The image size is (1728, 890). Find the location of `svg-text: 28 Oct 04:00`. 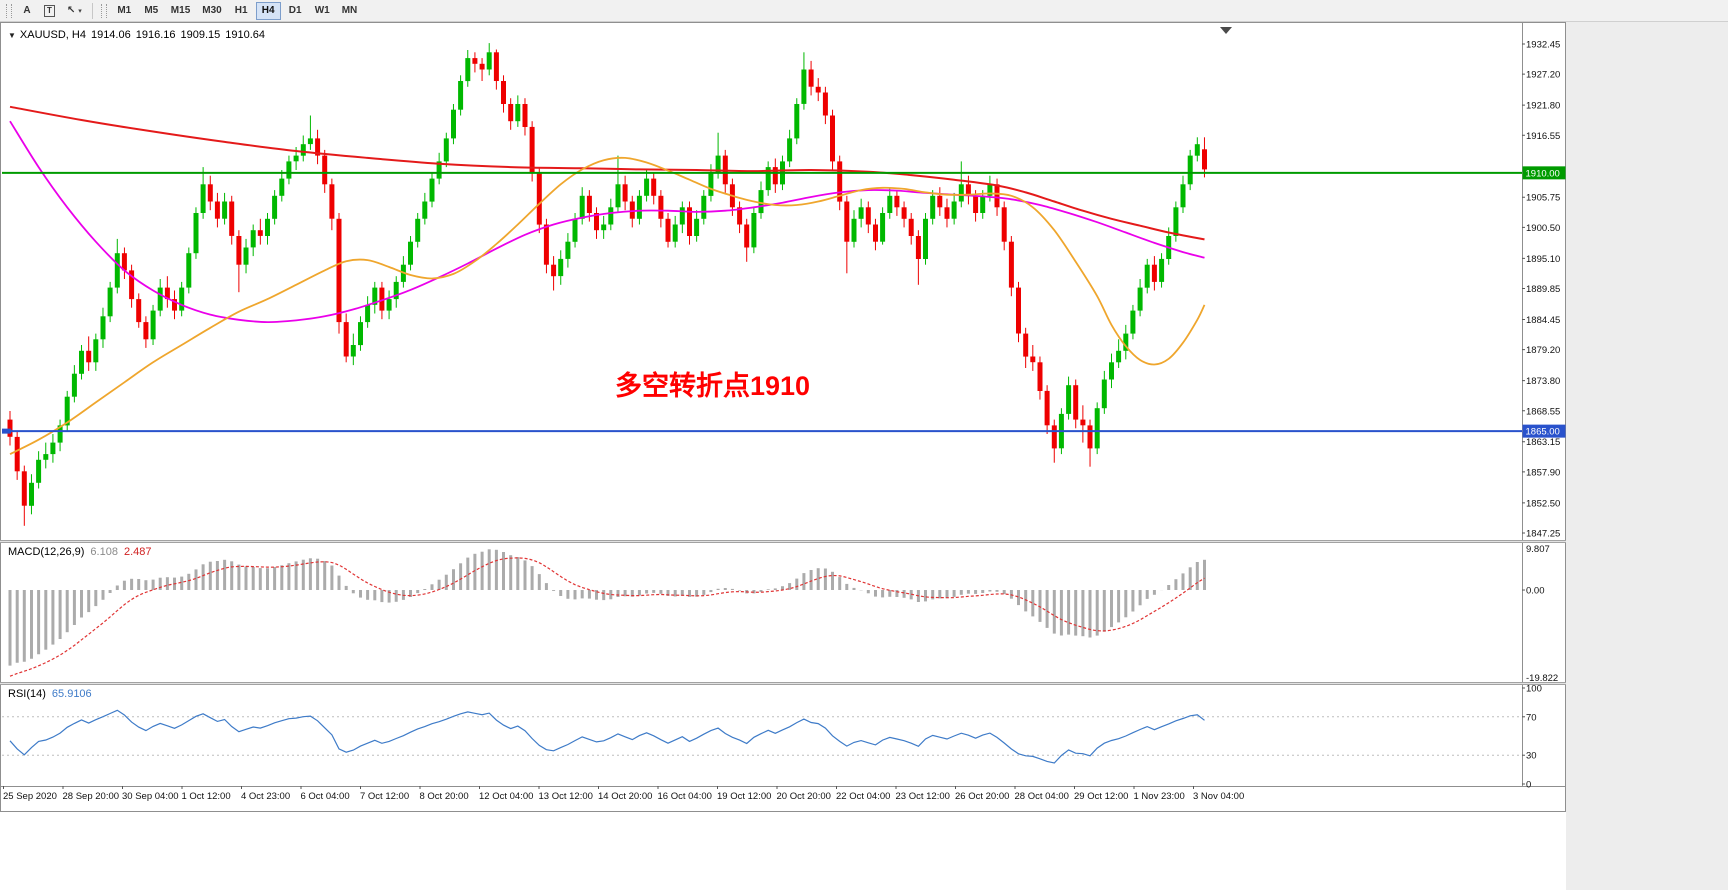

svg-text: 28 Oct 04:00 is located at coordinates (1042, 796).